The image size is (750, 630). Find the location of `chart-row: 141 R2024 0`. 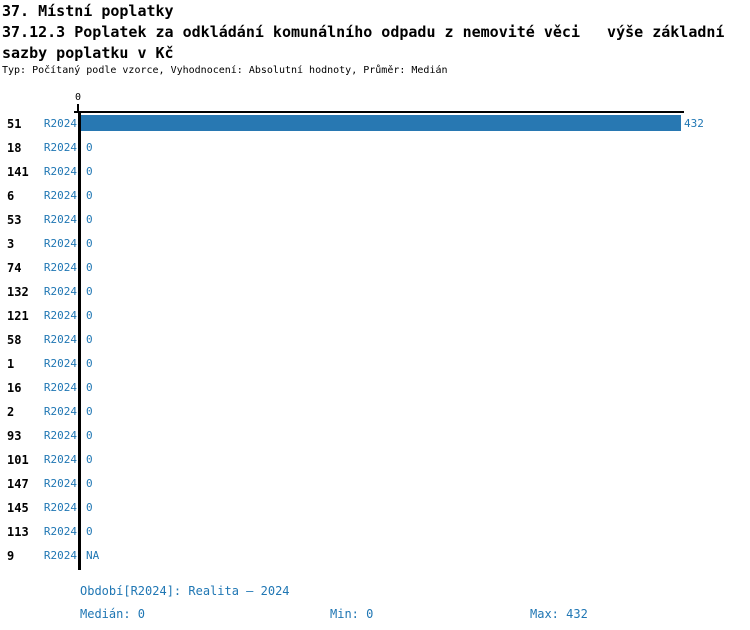

chart-row: 141 R2024 0 is located at coordinates (375, 172).